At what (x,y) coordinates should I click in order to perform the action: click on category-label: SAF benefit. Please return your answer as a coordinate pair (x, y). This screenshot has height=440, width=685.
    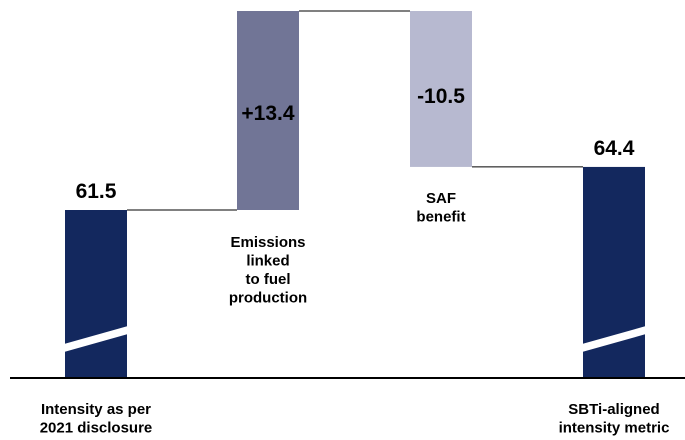
    Looking at the image, I should click on (440, 208).